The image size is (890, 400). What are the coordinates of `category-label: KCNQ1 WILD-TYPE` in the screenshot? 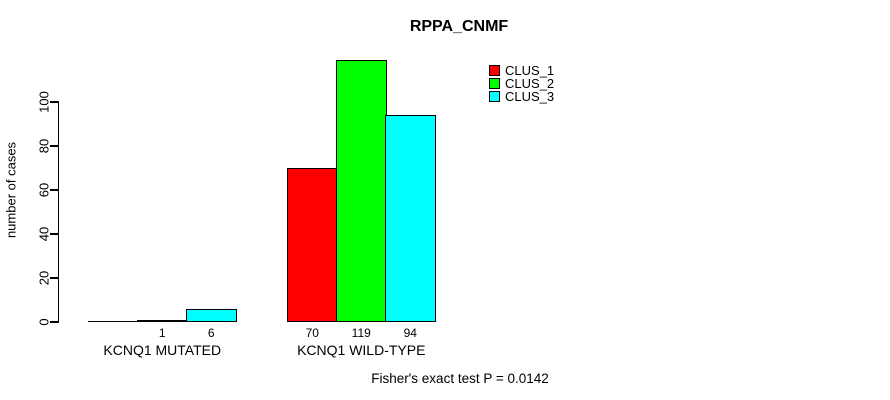 It's located at (361, 350).